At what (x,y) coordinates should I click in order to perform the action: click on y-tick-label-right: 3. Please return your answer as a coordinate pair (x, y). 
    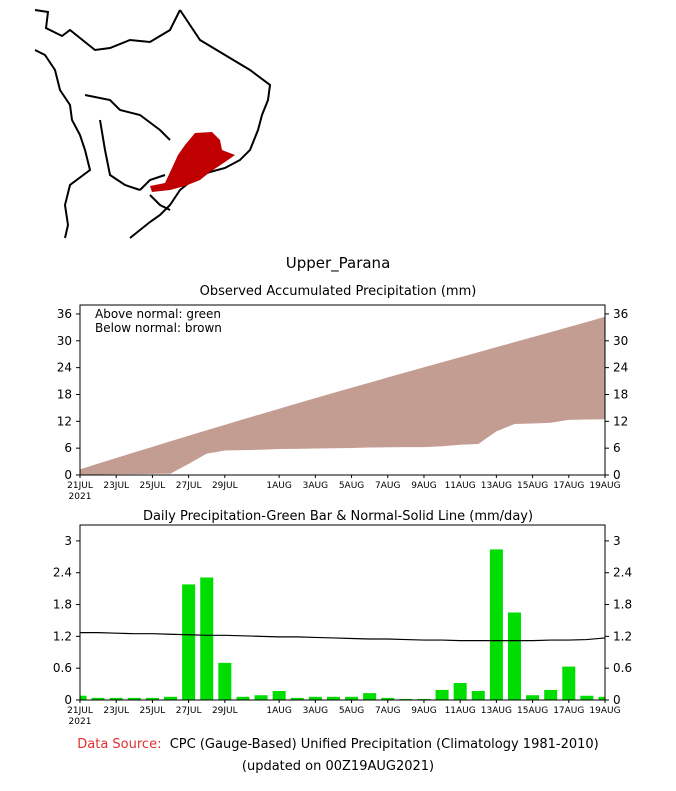
    Looking at the image, I should click on (617, 541).